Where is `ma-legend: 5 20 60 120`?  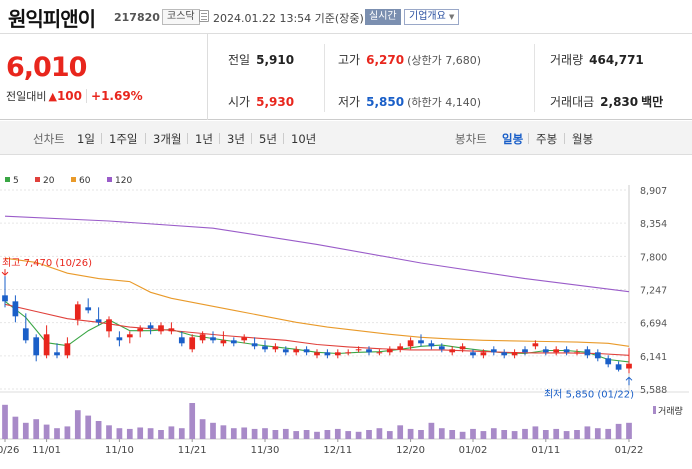 ma-legend: 5 20 60 120 is located at coordinates (68, 181).